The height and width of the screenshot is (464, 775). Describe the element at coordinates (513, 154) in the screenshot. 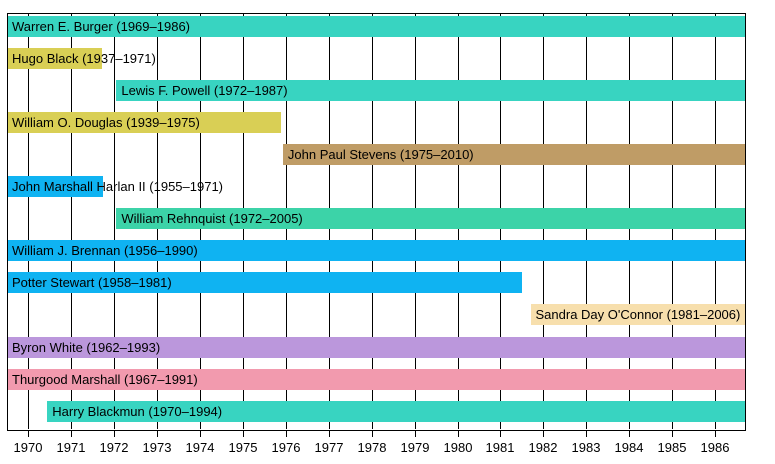

I see `timeline-bar-4: John Paul Stevens (1975–2010)` at that location.